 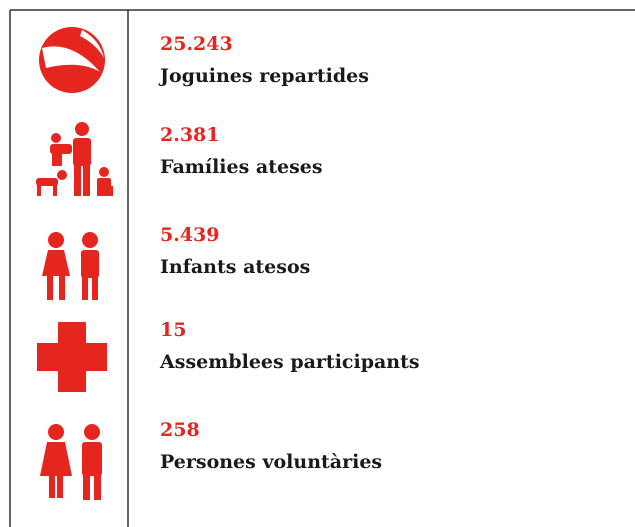 I want to click on ball-icon, so click(x=72, y=60).